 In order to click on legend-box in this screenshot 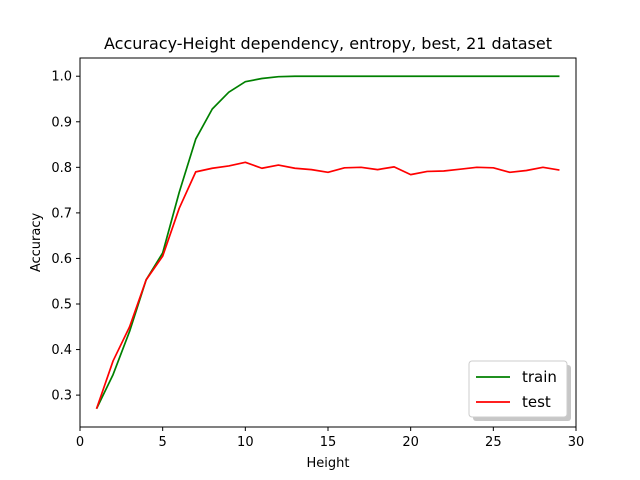, I will do `click(518, 389)`.